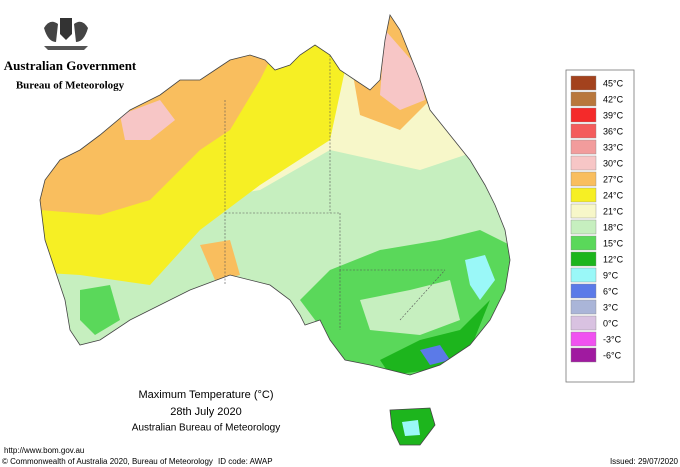 The image size is (680, 467). I want to click on legend-label: 12°C, so click(613, 259).